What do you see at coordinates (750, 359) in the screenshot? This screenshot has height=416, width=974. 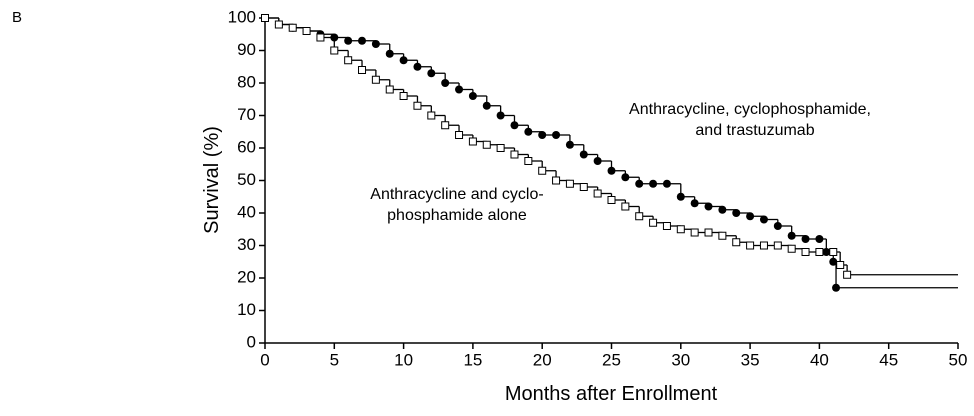 I see `x-tick-label: 35` at bounding box center [750, 359].